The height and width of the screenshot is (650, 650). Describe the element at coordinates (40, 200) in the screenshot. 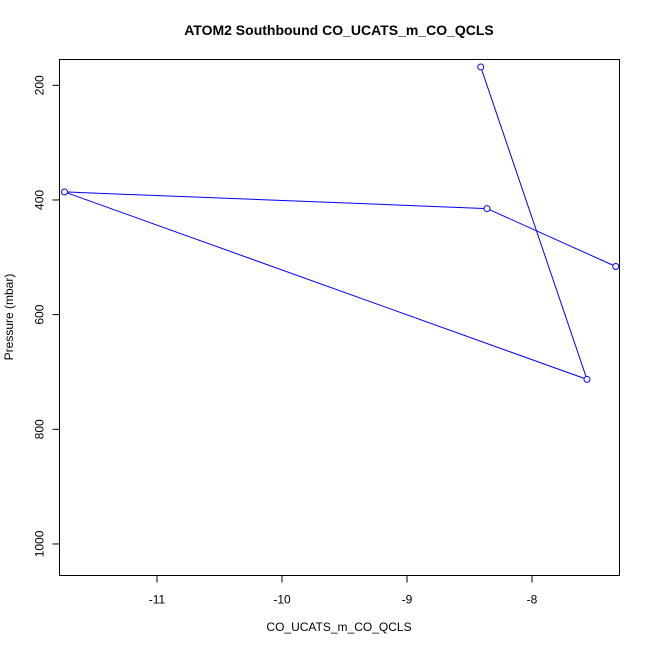

I see `y-tick-label: 400` at that location.